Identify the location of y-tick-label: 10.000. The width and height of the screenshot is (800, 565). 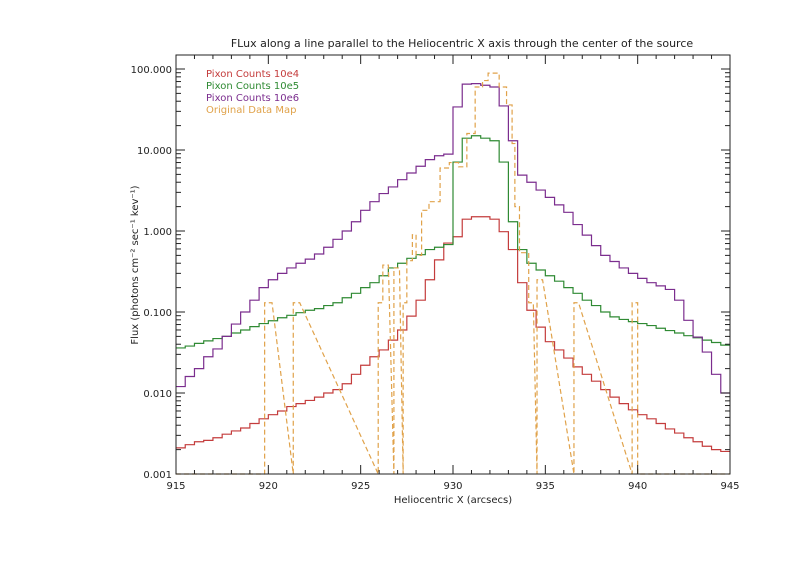
(154, 151).